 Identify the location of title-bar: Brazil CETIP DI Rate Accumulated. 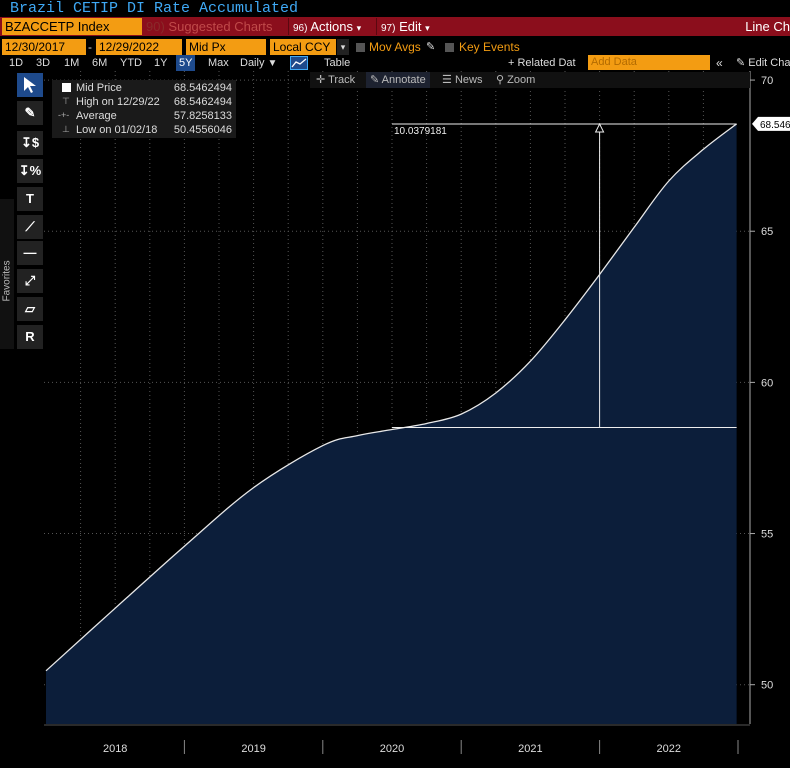
(395, 8).